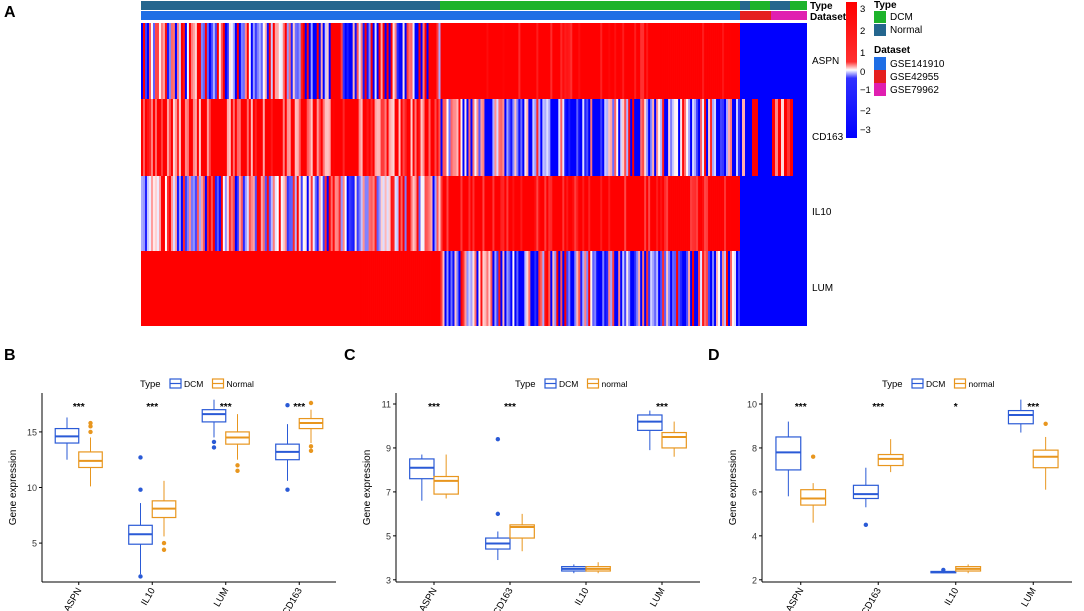 This screenshot has width=1084, height=611. I want to click on anno-label-dataset: Dataset, so click(828, 17).